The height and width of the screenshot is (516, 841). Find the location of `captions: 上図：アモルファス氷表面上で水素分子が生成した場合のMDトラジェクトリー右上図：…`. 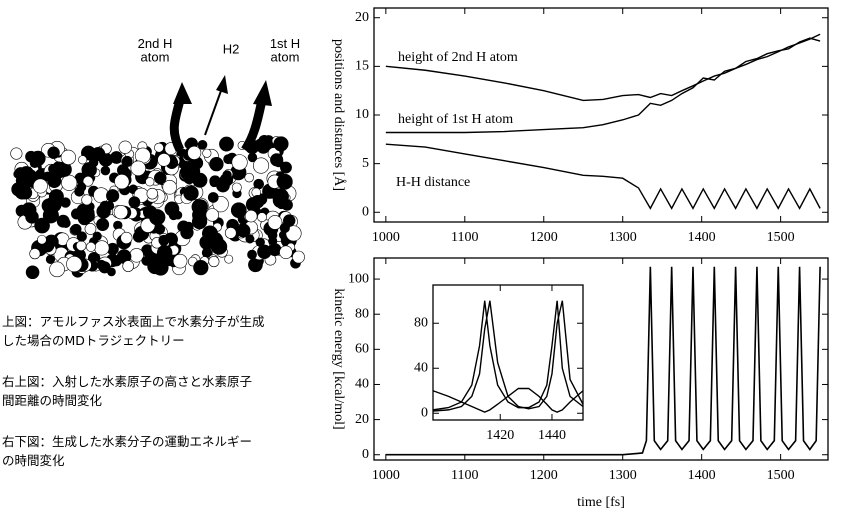

captions: 上図：アモルファス氷表面上で水素分子が生成した場合のMDトラジェクトリー右上図：… is located at coordinates (133, 391).